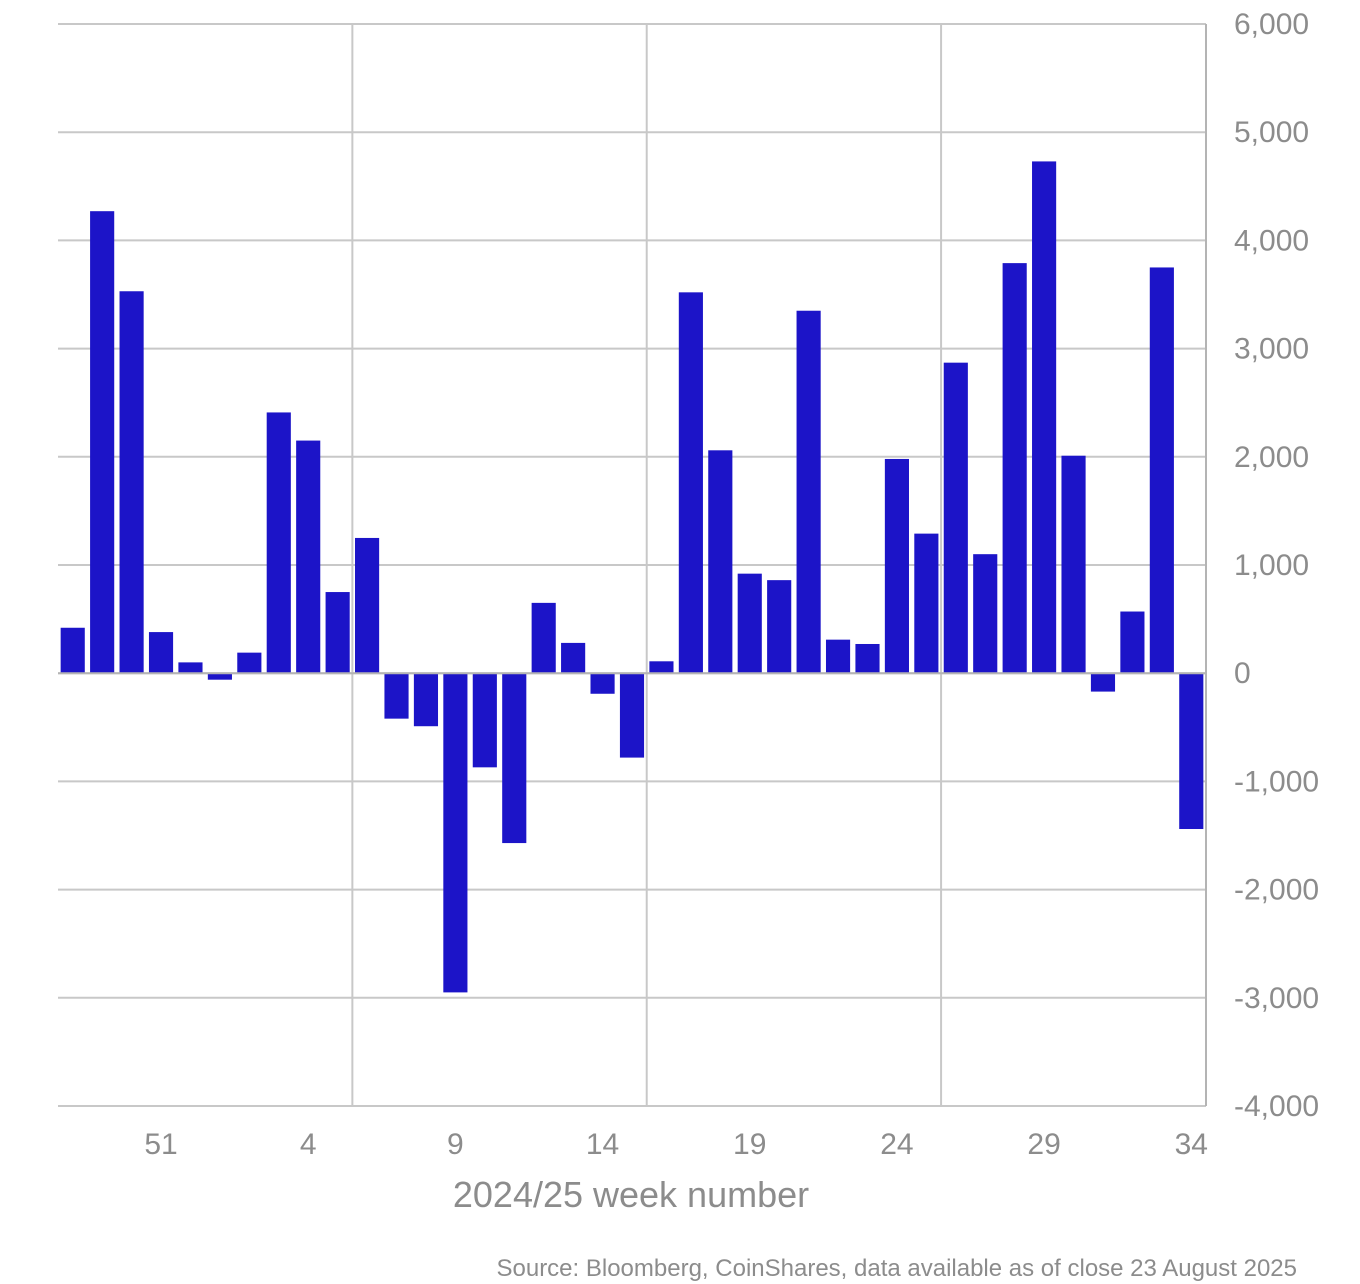 The height and width of the screenshot is (1284, 1360). I want to click on x-tick-label: 24, so click(896, 1144).